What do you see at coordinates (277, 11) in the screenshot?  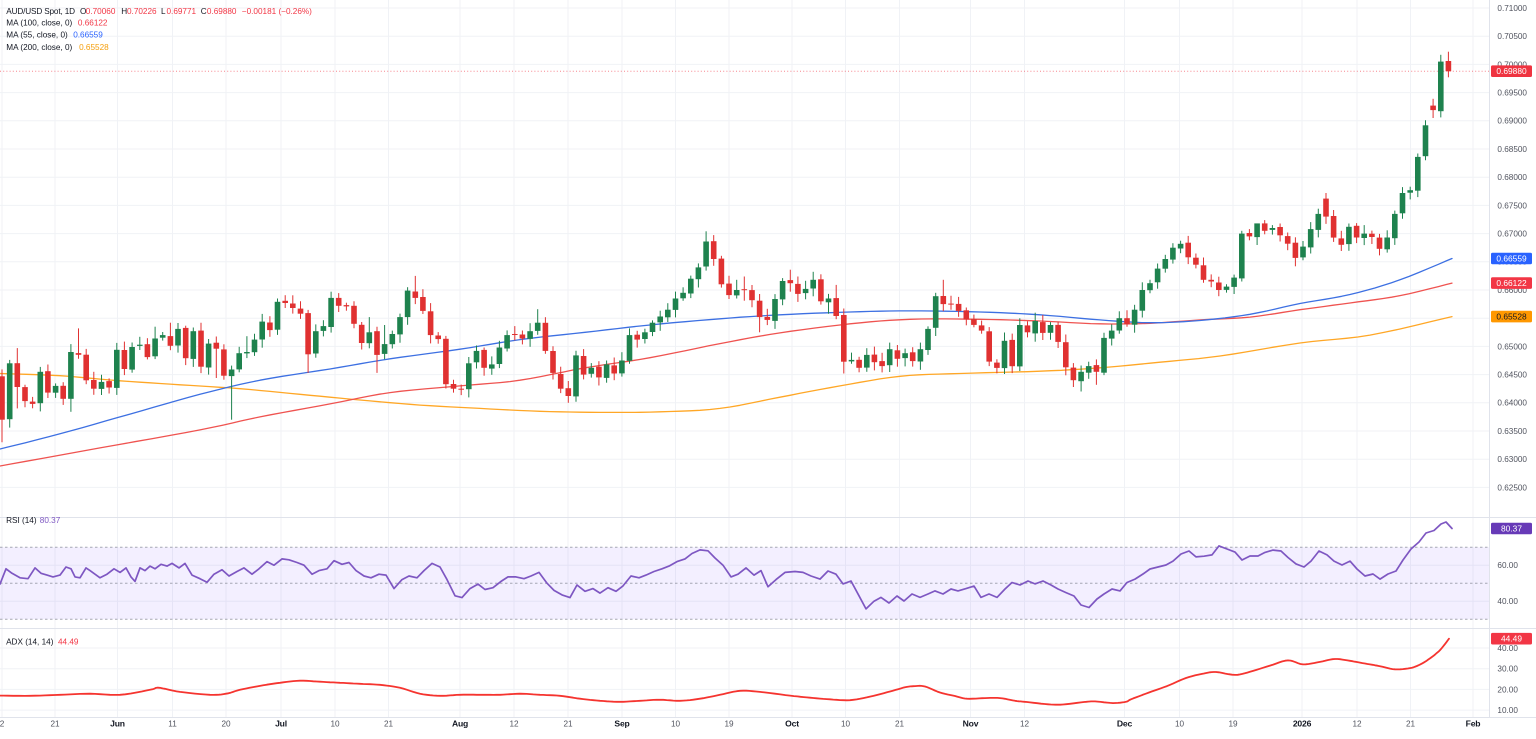 I see `svg-text: −0.00181 (−0.26%)` at bounding box center [277, 11].